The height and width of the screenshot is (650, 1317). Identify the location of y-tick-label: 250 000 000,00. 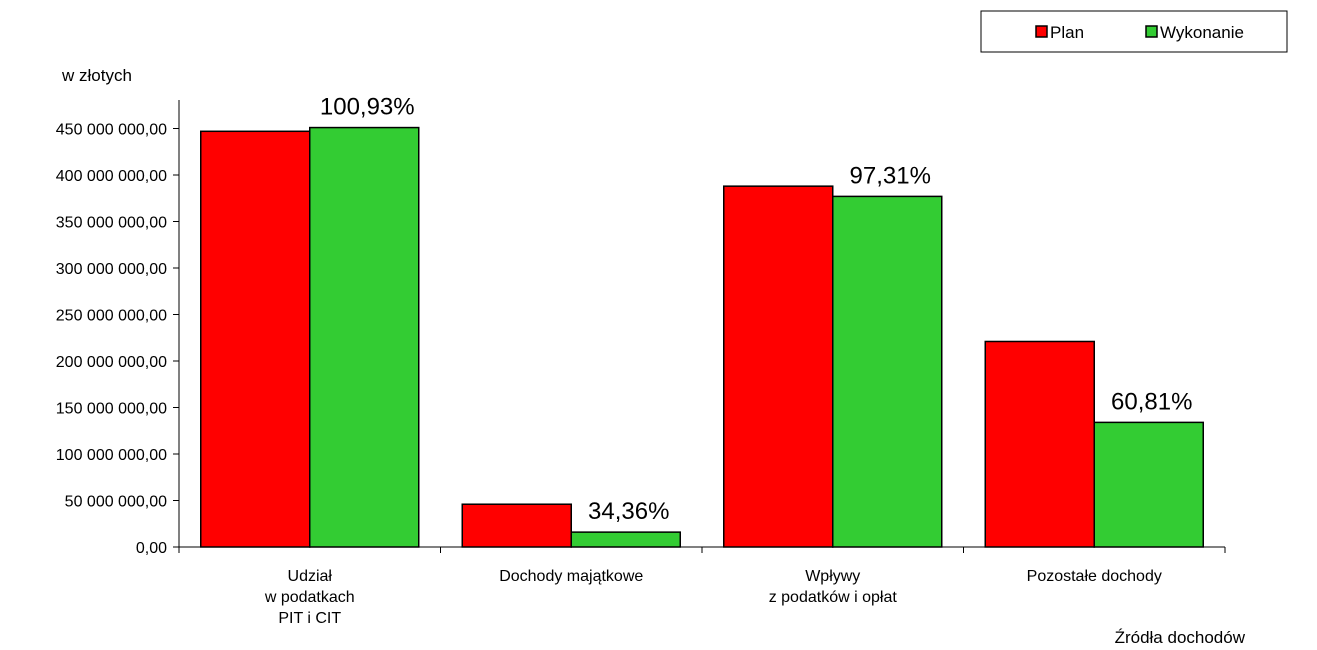
(111, 316).